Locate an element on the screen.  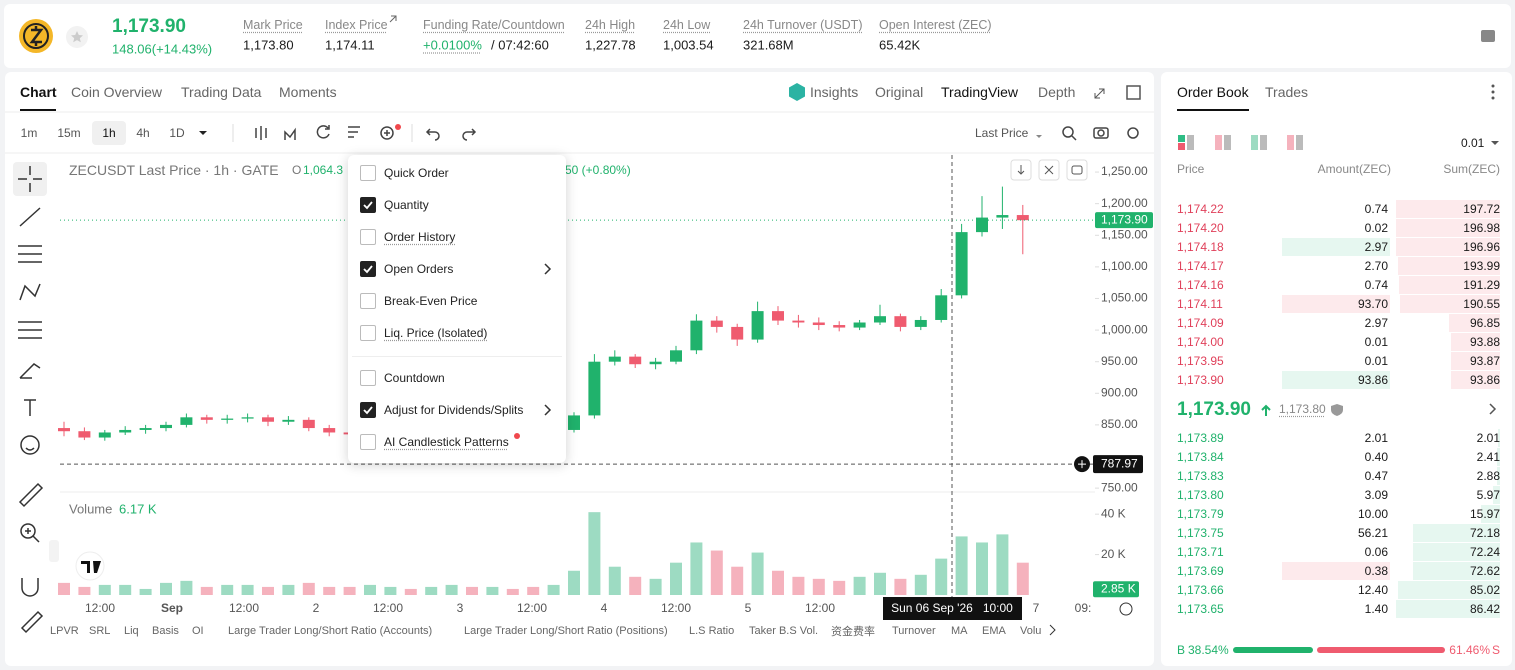
insights-icon is located at coordinates (797, 92).